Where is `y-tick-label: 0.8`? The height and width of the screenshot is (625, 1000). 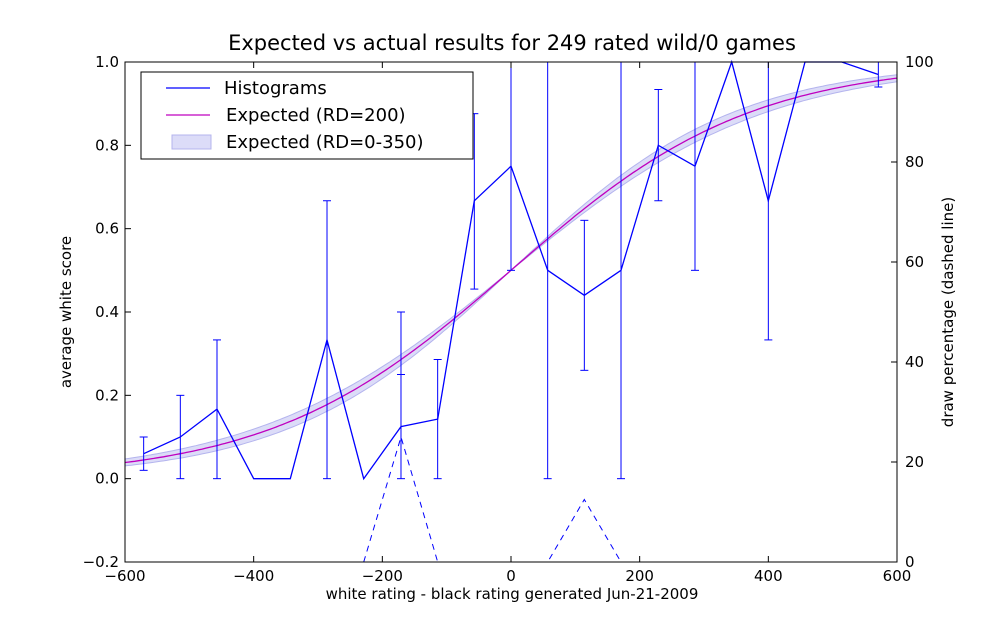 y-tick-label: 0.8 is located at coordinates (107, 145).